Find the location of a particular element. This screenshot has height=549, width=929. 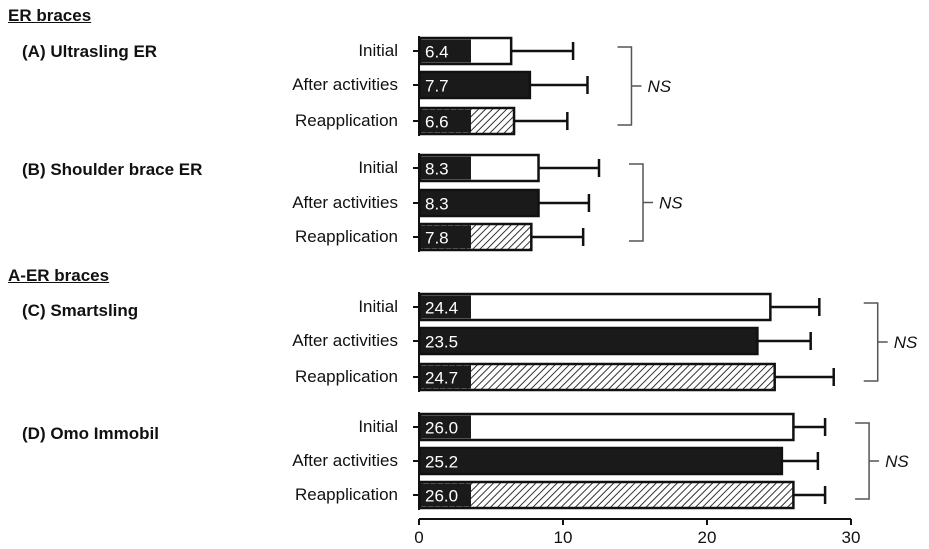

x-tick-label-10: 10 is located at coordinates (563, 537).